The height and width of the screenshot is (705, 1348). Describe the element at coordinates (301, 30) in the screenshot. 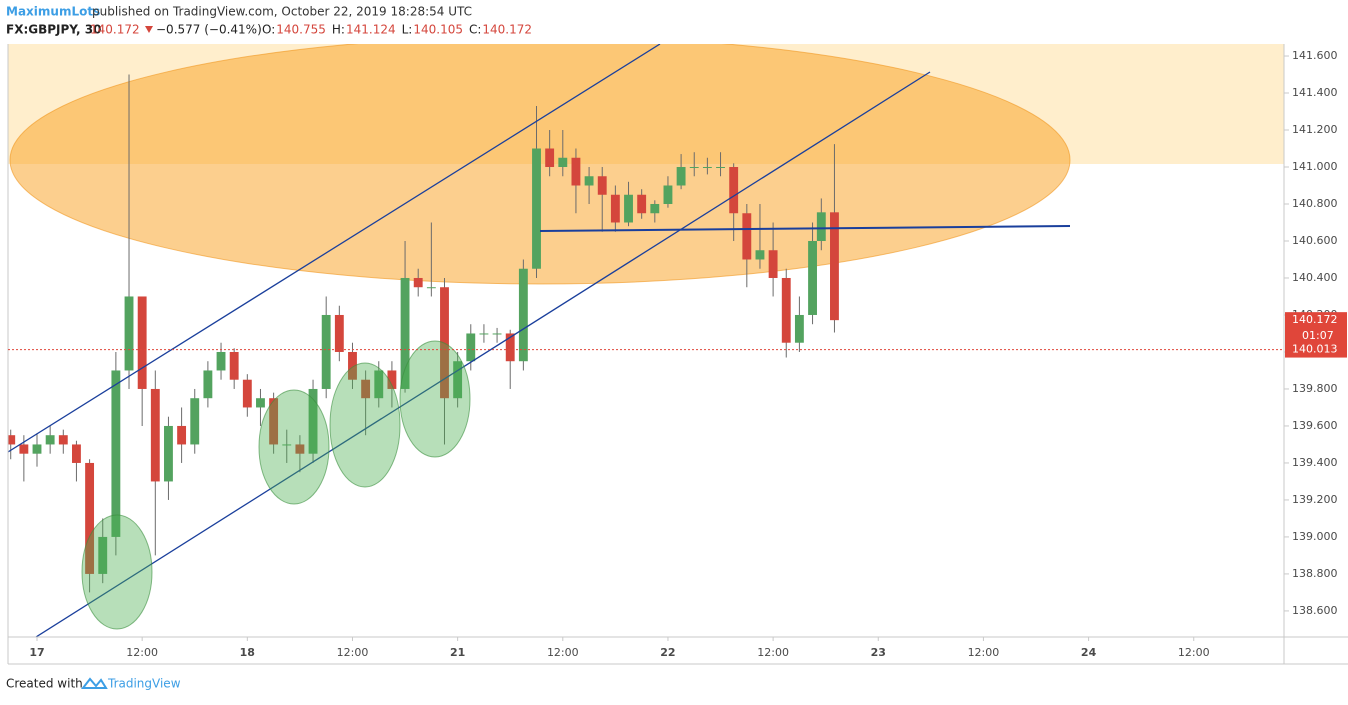

I see `ohlc-value: 140.755` at that location.